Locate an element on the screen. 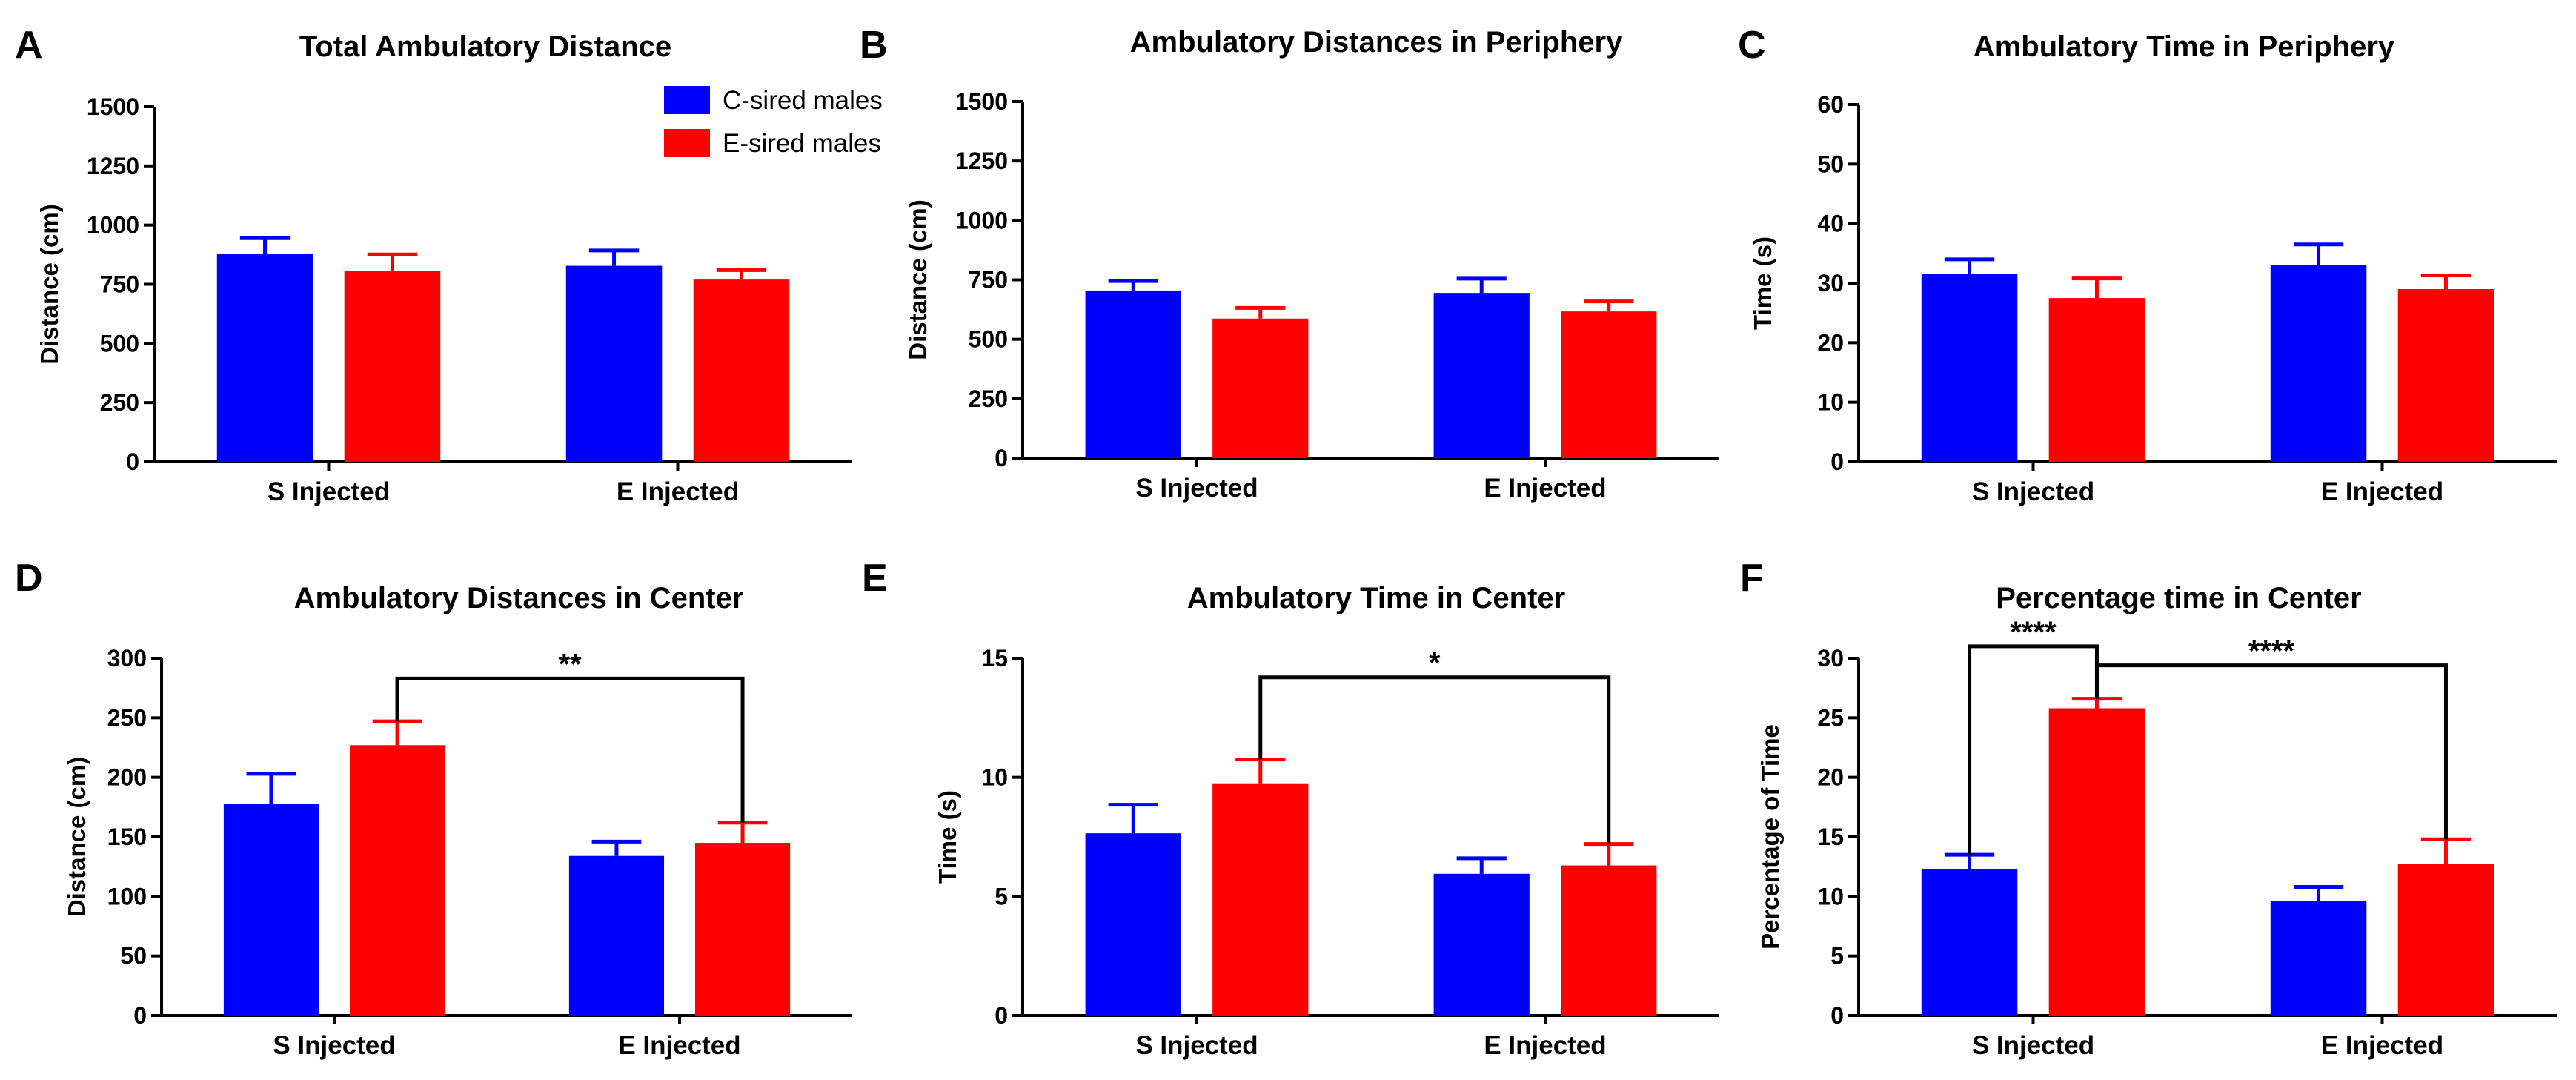 This screenshot has width=2576, height=1080. panel-letter: F is located at coordinates (1752, 578).